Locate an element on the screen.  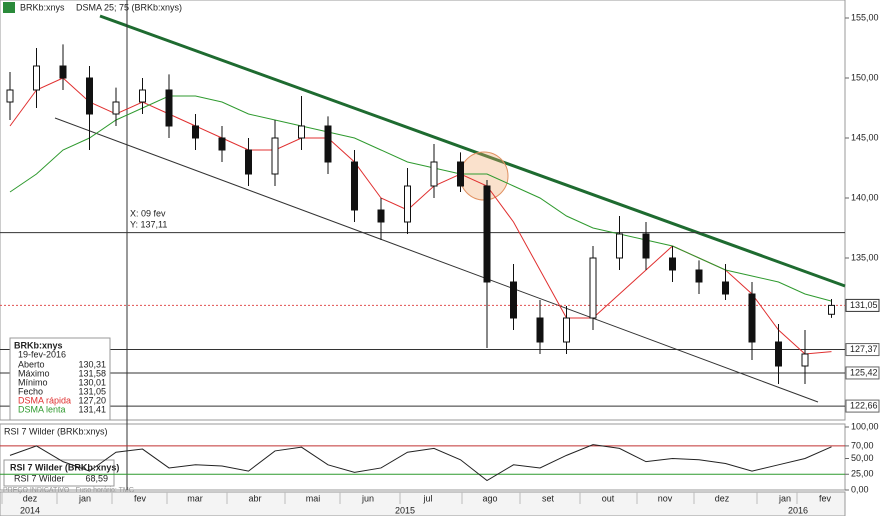
rsi-panel is located at coordinates (423, 457).